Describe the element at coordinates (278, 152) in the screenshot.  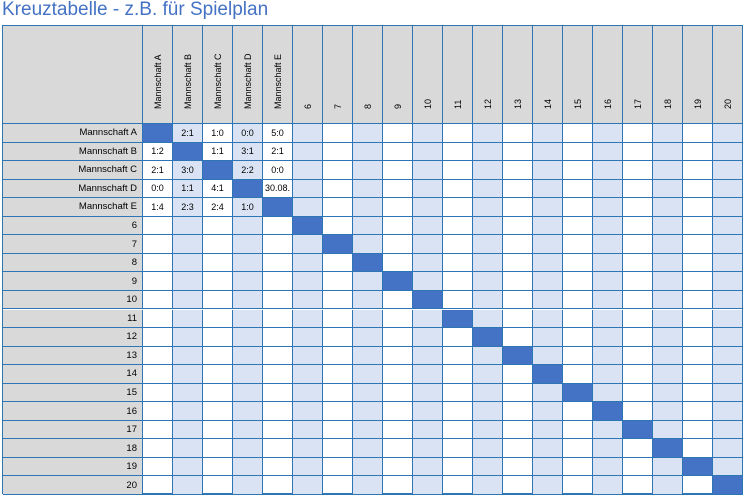
I see `result-cell: 2:1` at that location.